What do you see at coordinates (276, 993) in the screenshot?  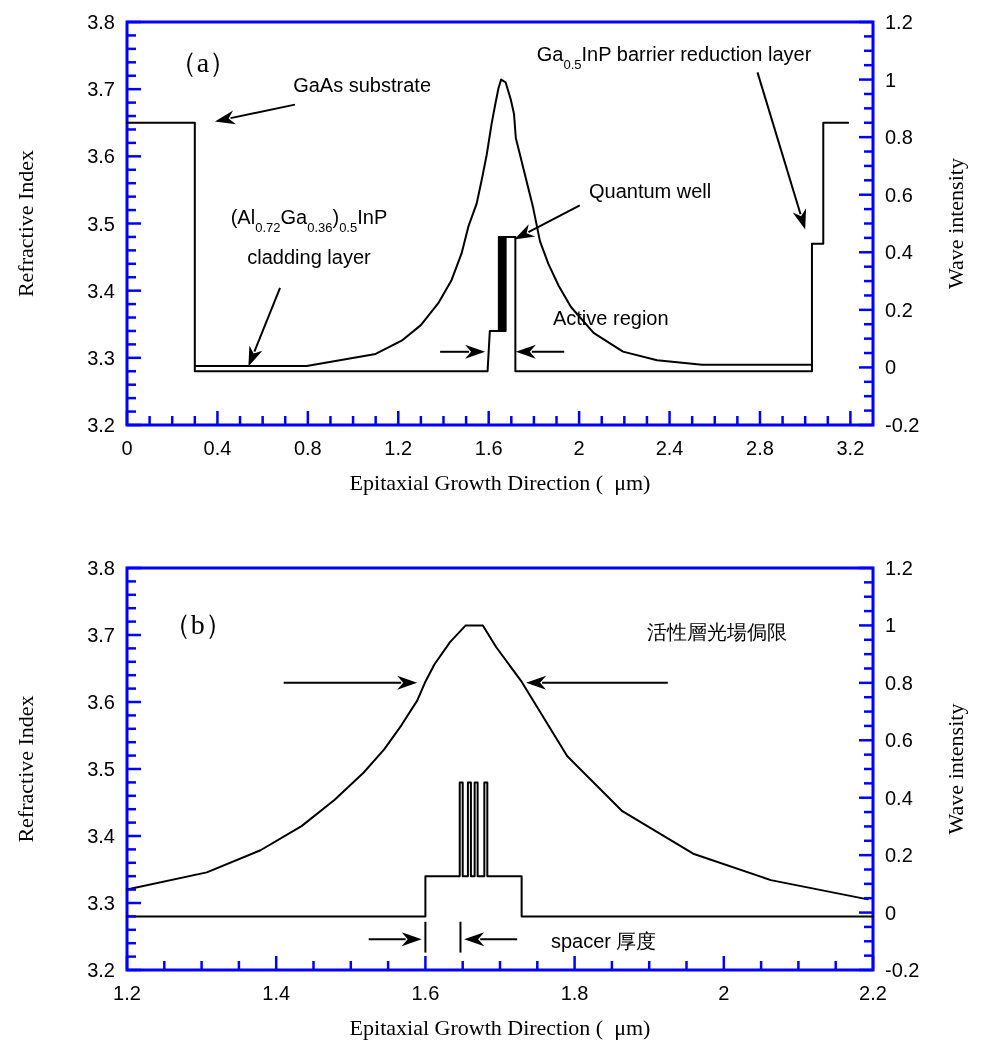 I see `x-tick-label: 1.4` at bounding box center [276, 993].